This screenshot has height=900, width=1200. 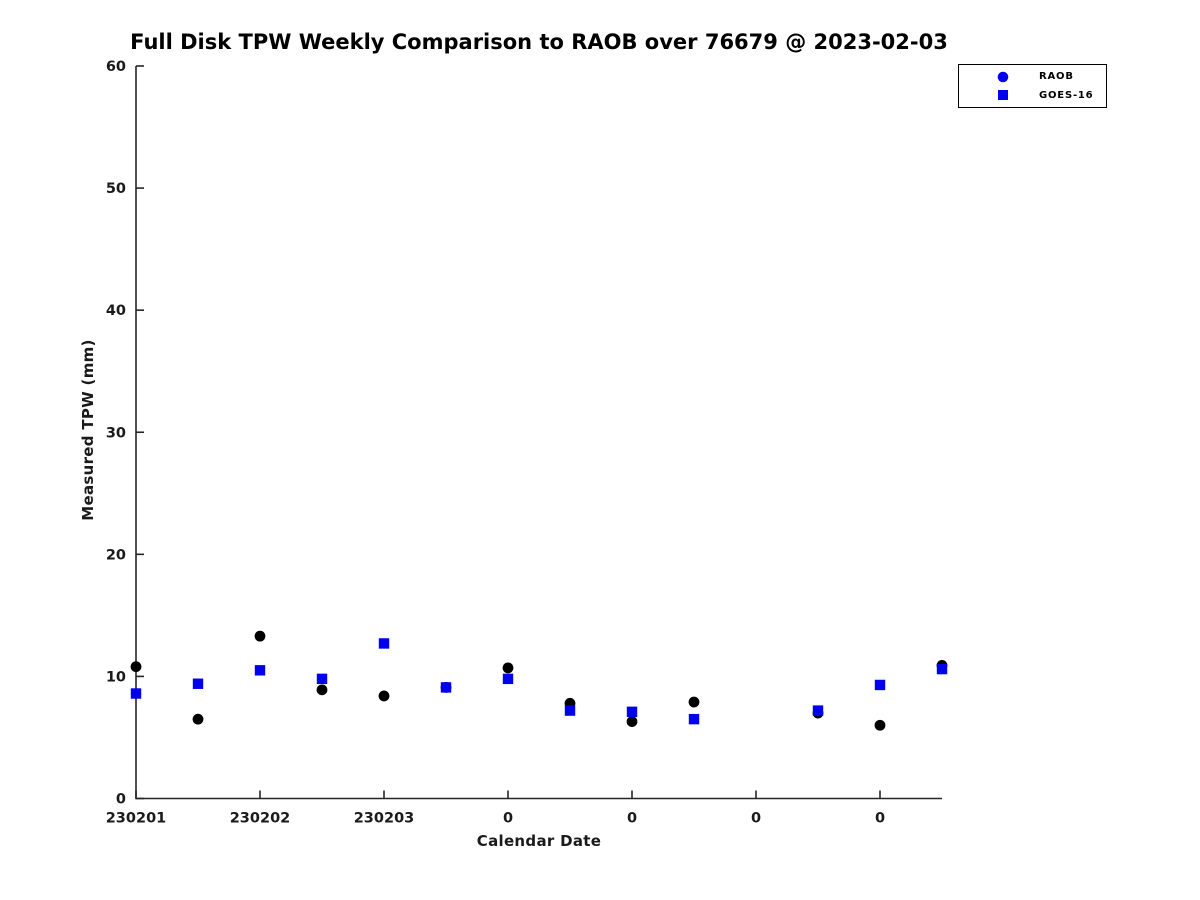 I want to click on raob-circle-icon, so click(x=1003, y=77).